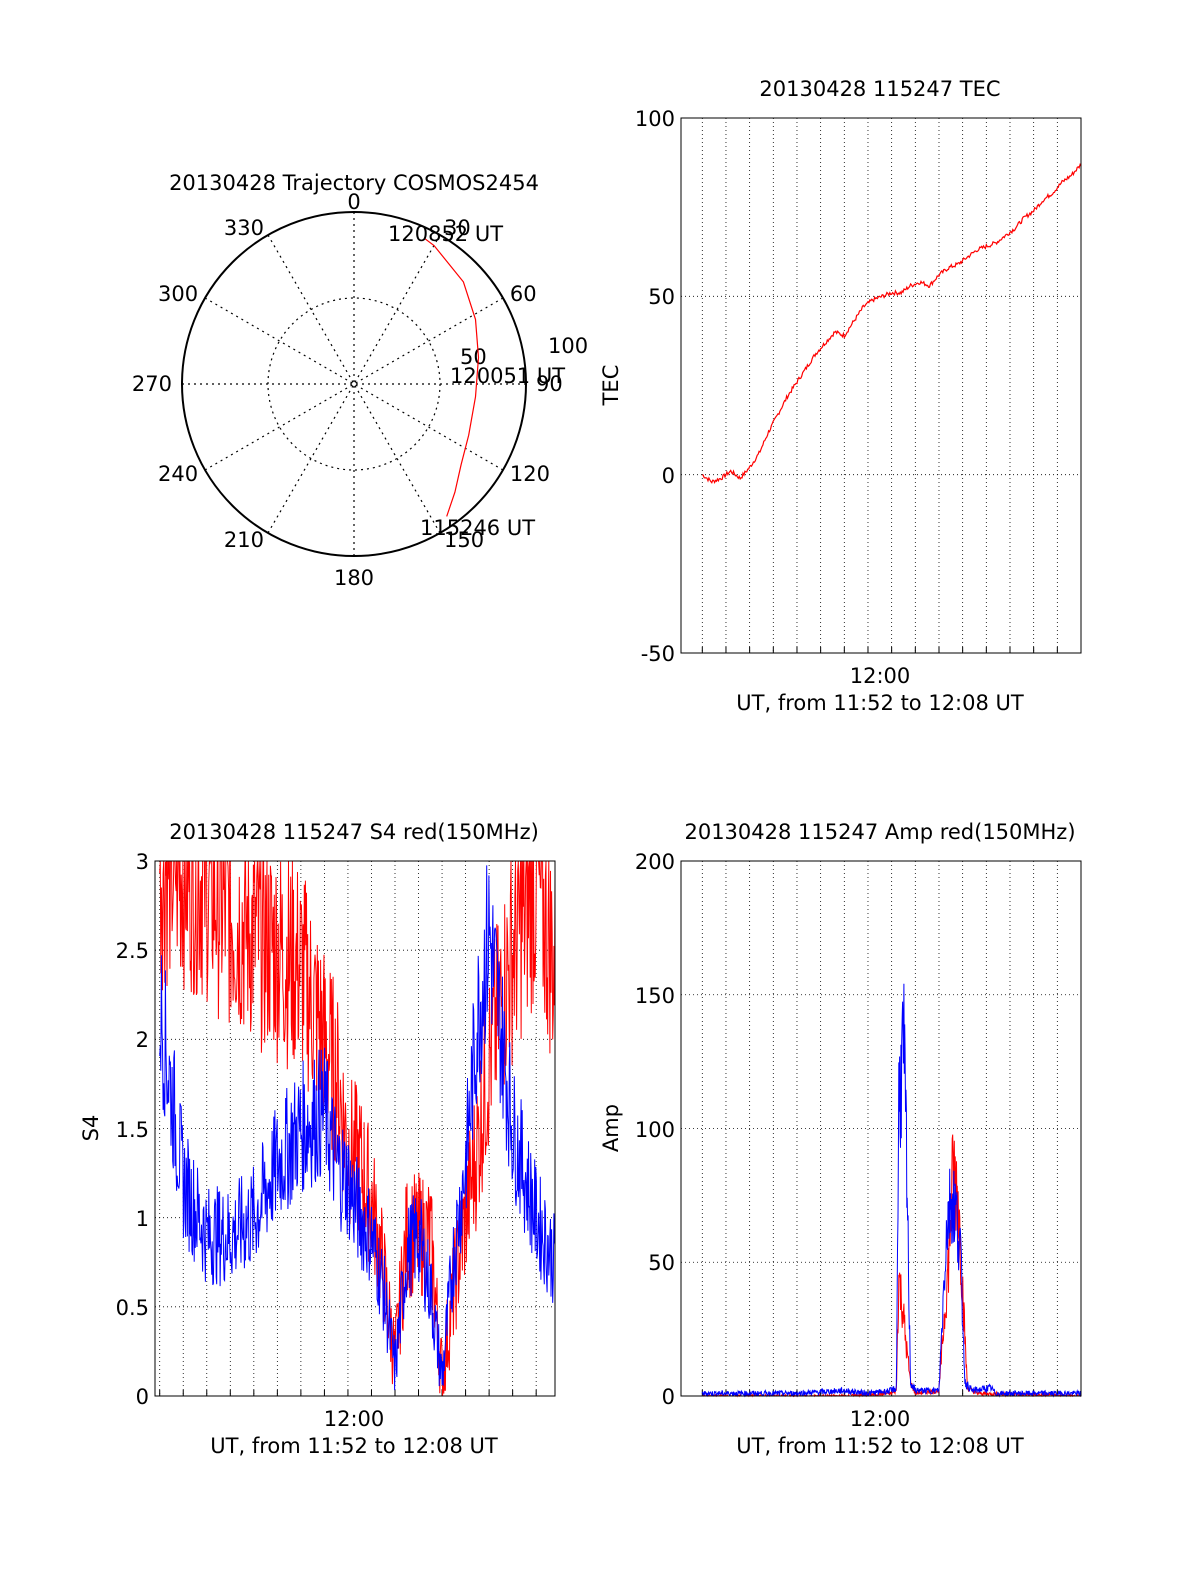 The width and height of the screenshot is (1200, 1575). What do you see at coordinates (879, 832) in the screenshot?
I see `amp-title: 20130428 115247 Amp red(150MHz)` at bounding box center [879, 832].